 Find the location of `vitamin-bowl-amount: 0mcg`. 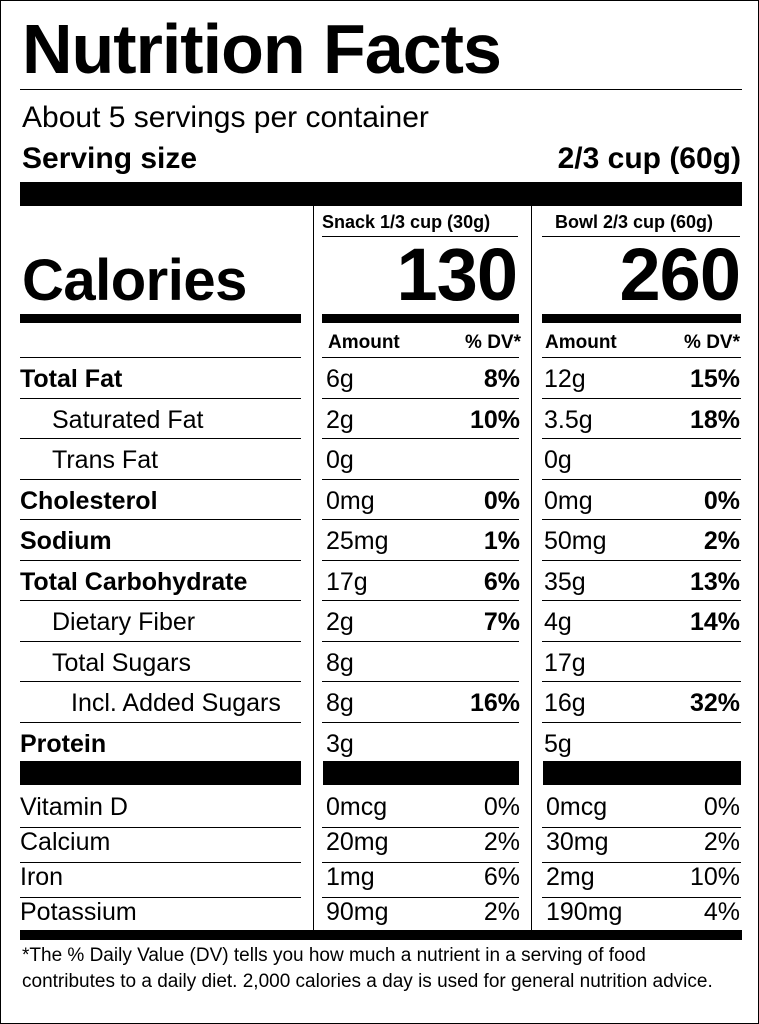

vitamin-bowl-amount: 0mcg is located at coordinates (577, 807).